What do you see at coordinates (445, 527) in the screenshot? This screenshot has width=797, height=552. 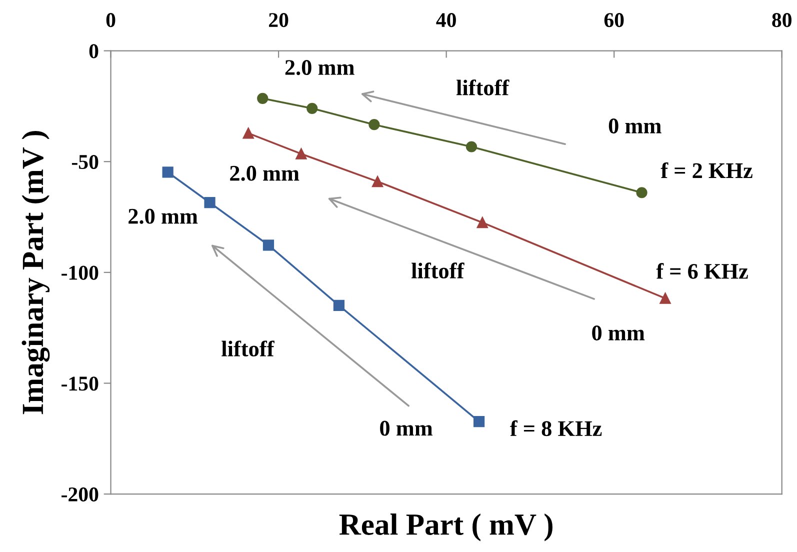 I see `x-axis-title: Real Part ( mV )` at bounding box center [445, 527].